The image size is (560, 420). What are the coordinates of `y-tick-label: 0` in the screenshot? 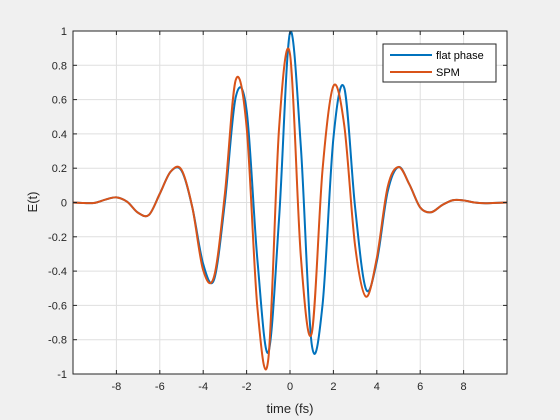 It's located at (64, 204).